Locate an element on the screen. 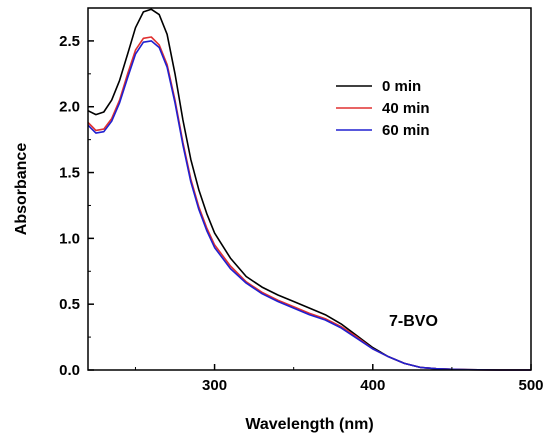  legend-label: 40 min is located at coordinates (406, 108).